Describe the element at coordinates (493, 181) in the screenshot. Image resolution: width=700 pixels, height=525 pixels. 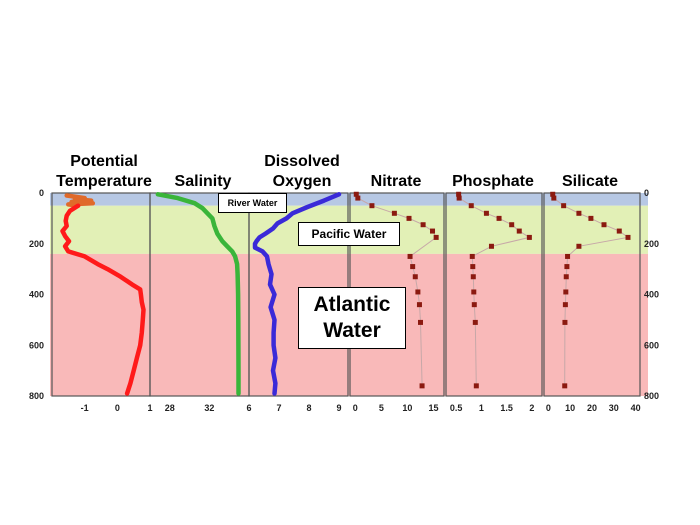
I see `panel-title-phosphate-line1: Phosphate` at that location.